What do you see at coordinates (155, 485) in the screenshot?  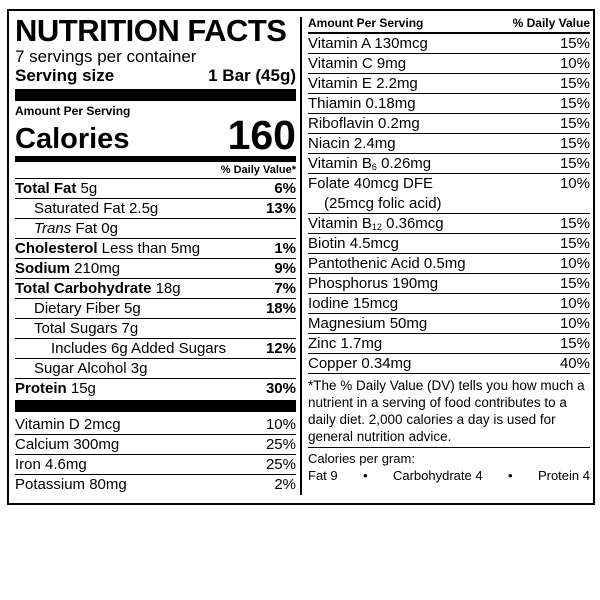 I see `vitamin-row: Potassium 80mg 2%` at bounding box center [155, 485].